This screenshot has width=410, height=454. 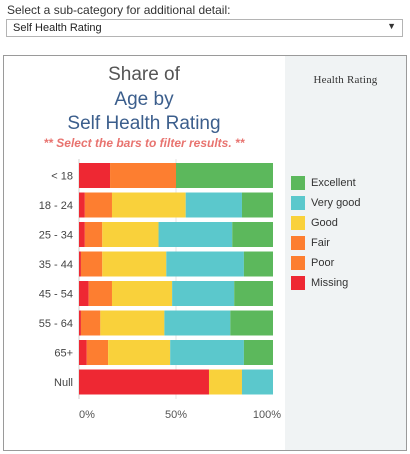 I want to click on subcategory-dropdown: Self Health Rating ▼, so click(x=204, y=28).